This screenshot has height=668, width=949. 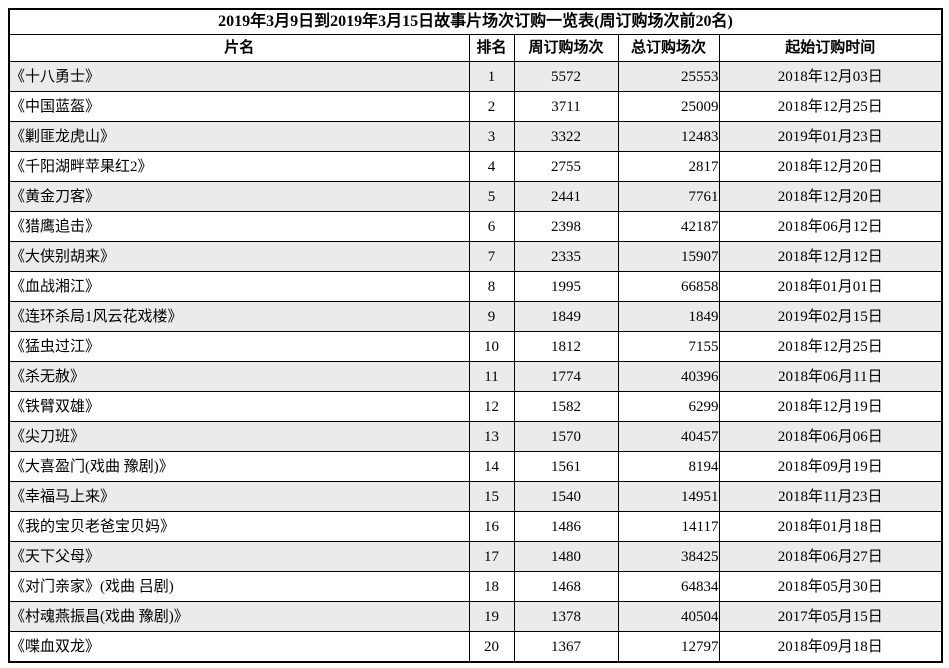 What do you see at coordinates (491, 436) in the screenshot?
I see `rank-cell: 13` at bounding box center [491, 436].